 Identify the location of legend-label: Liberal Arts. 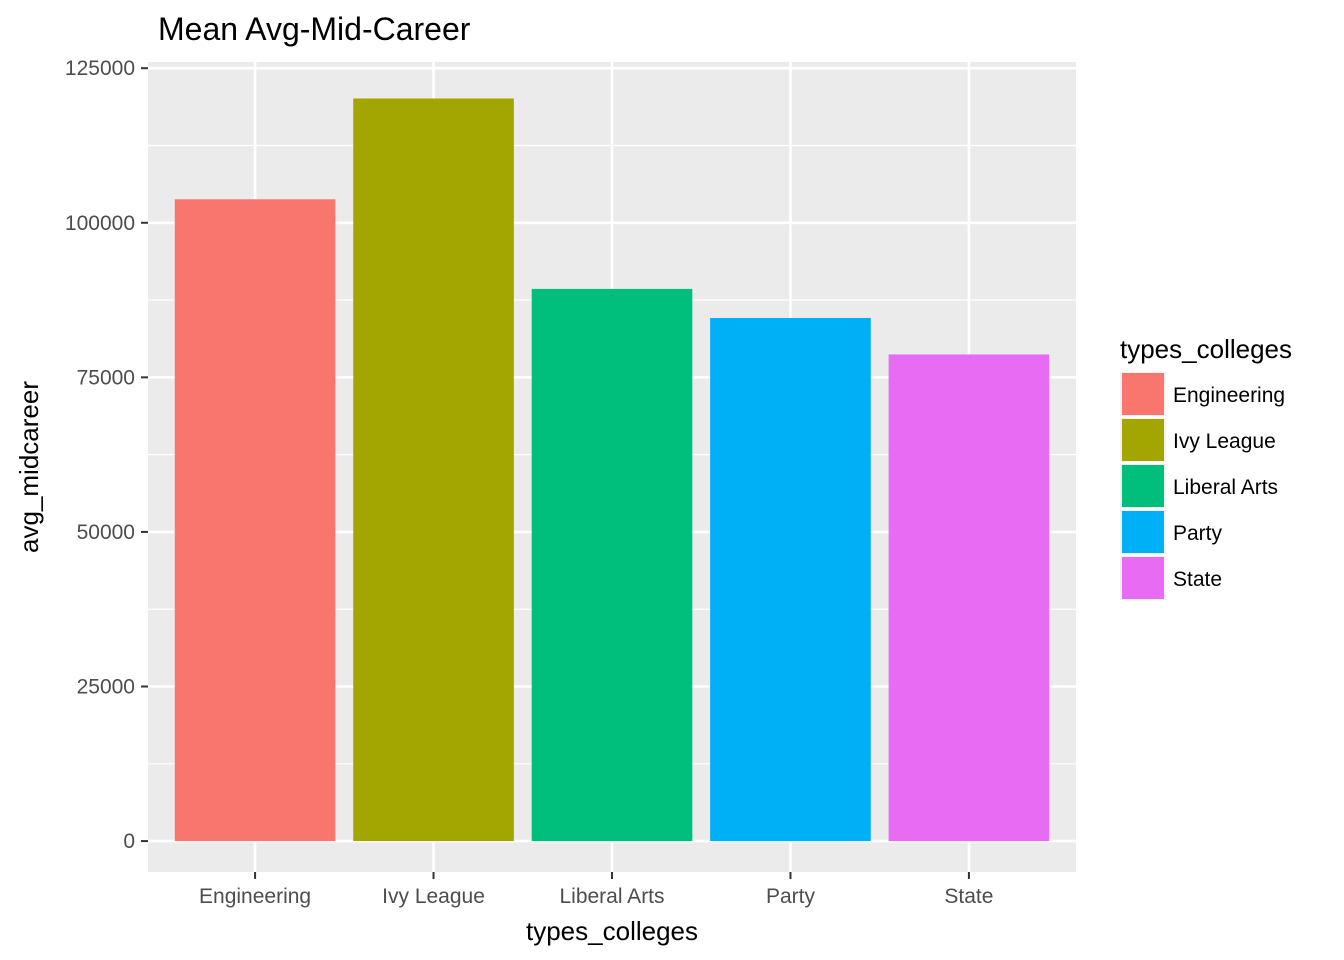
(1225, 487).